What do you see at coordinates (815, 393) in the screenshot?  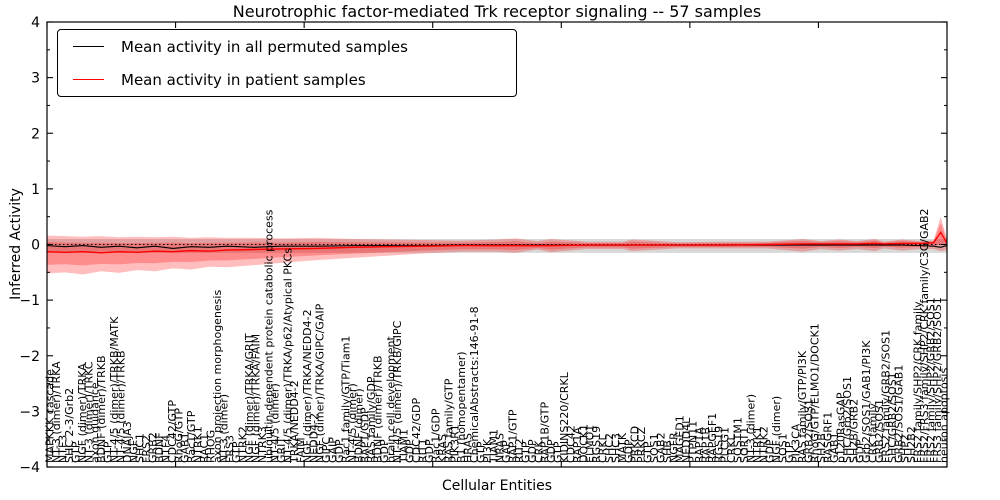 I see `entity-tick-label: RhoG/GTP/ELMO1/DOCK1` at bounding box center [815, 393].